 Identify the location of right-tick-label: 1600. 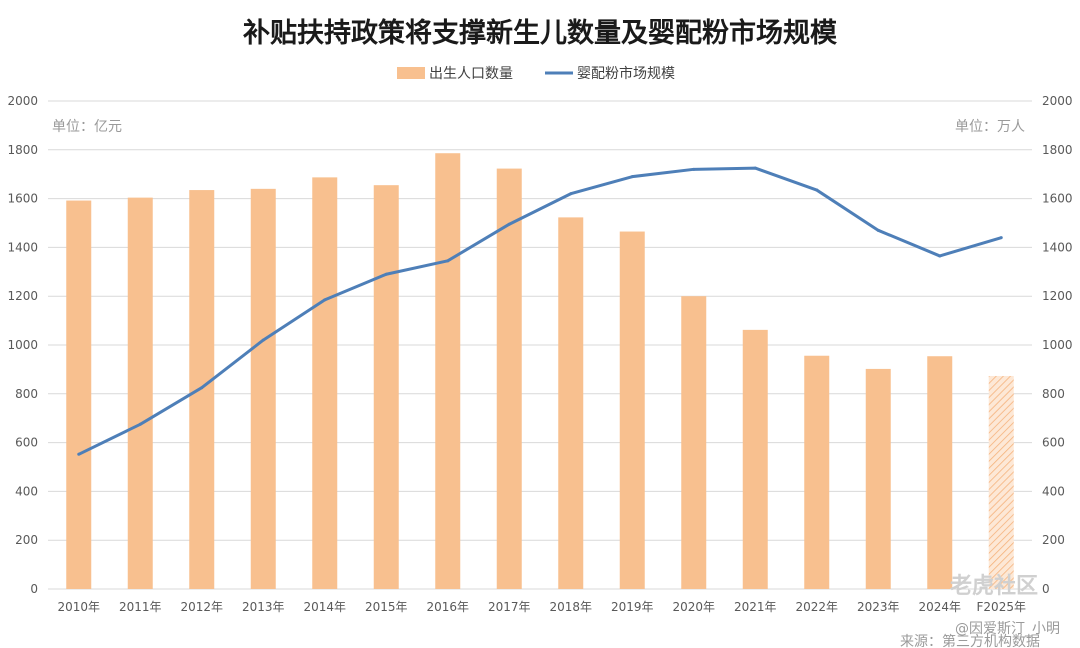
(1057, 199).